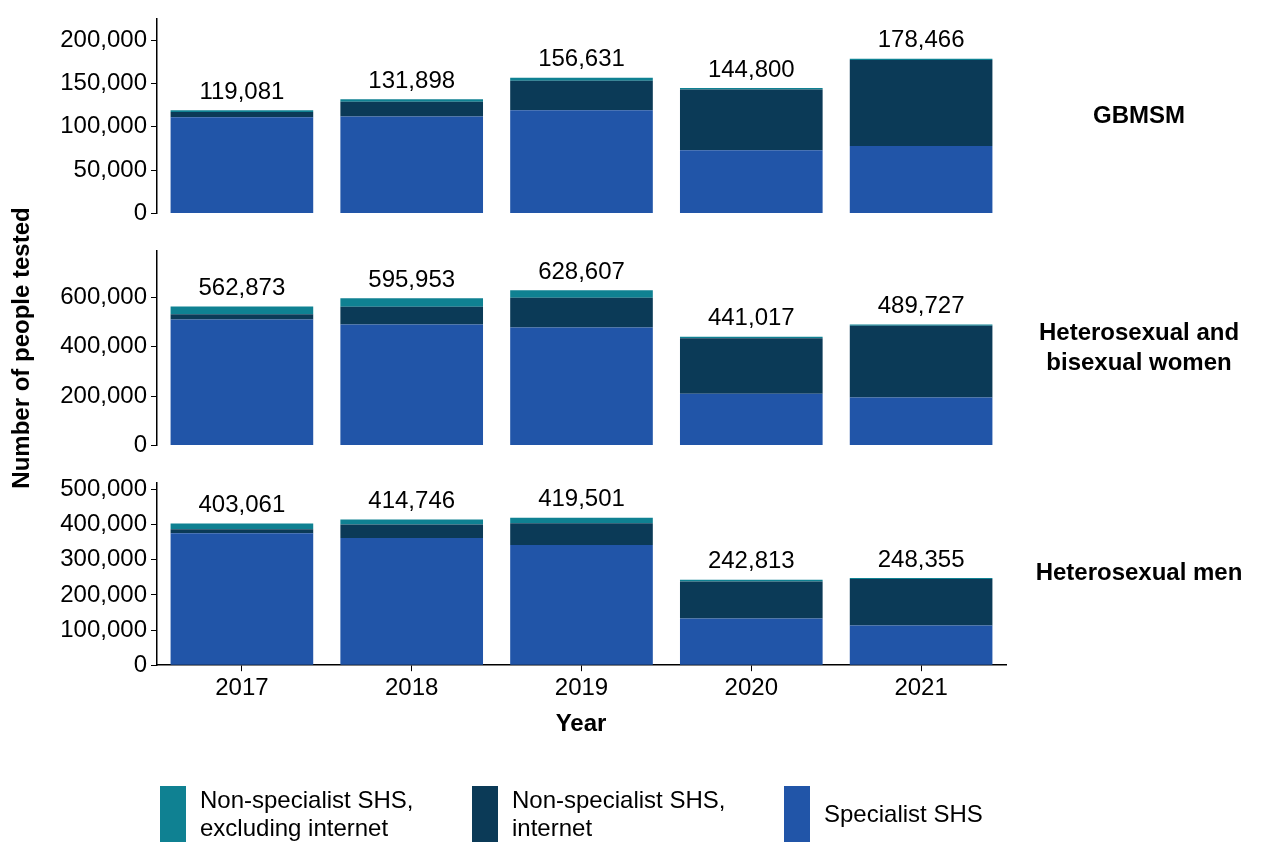  Describe the element at coordinates (110, 168) in the screenshot. I see `y-tick-label: 50,000` at that location.